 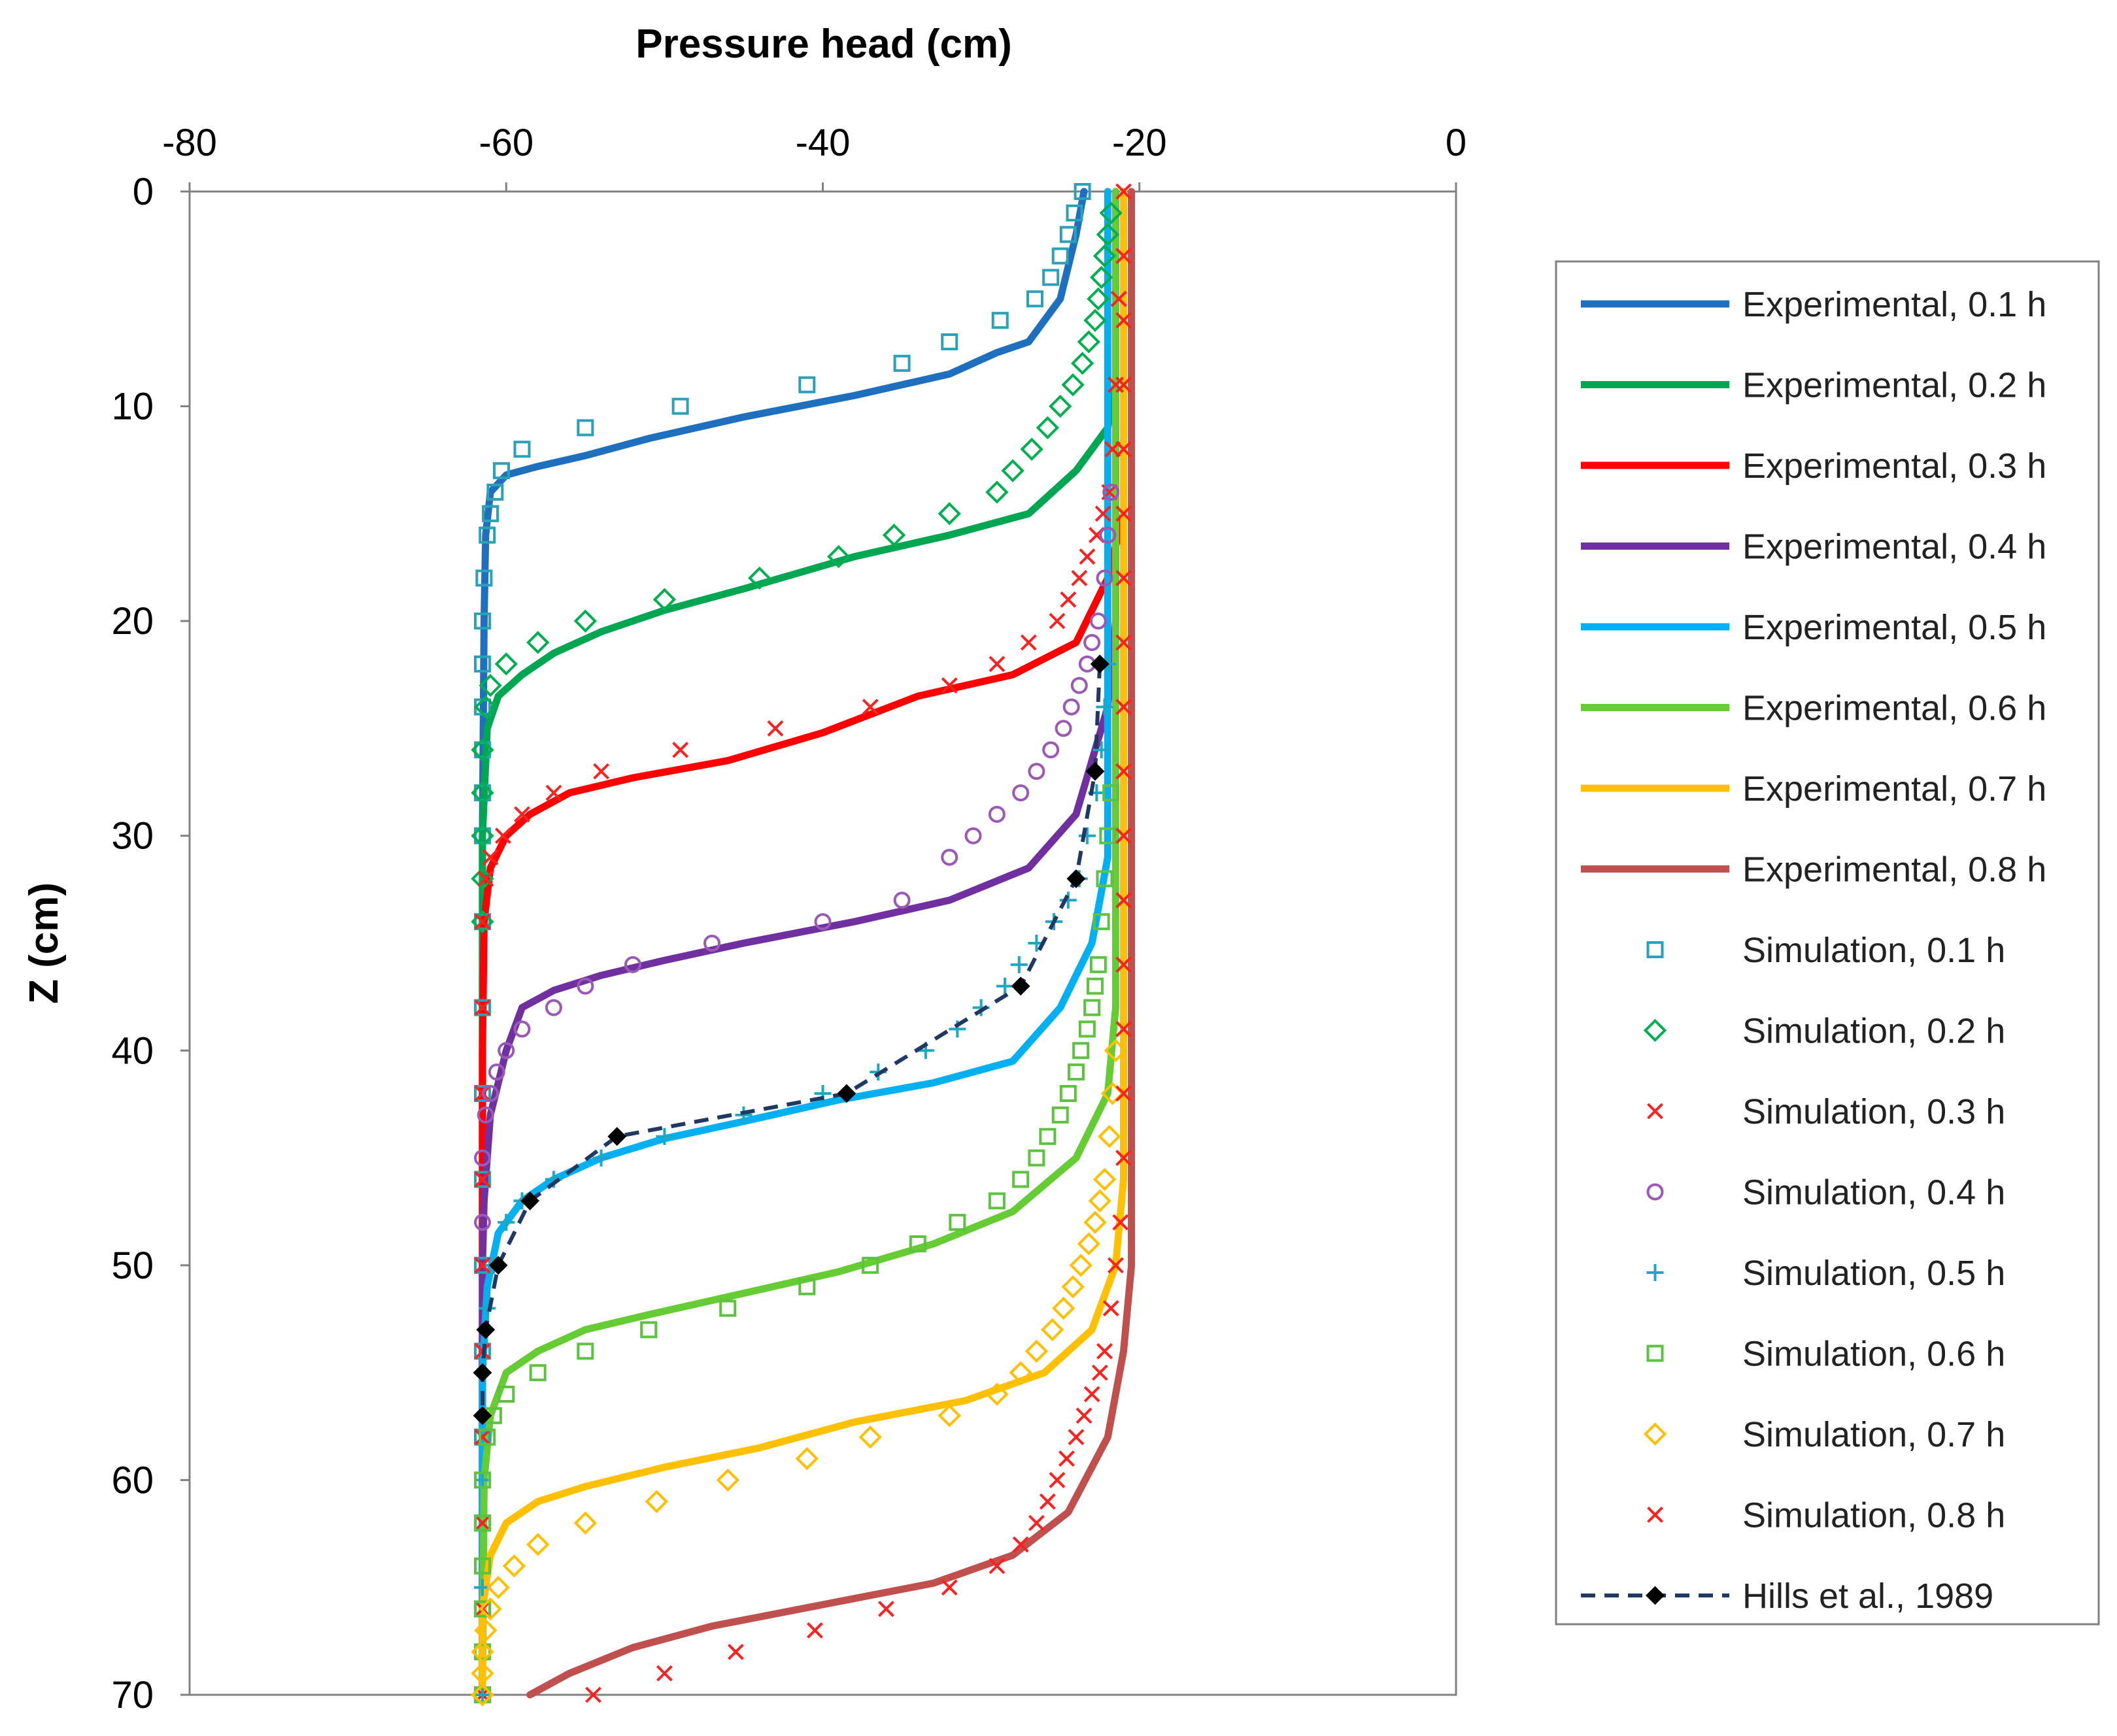 What do you see at coordinates (1894, 628) in the screenshot?
I see `legend-label: Experimental, 0.5 h` at bounding box center [1894, 628].